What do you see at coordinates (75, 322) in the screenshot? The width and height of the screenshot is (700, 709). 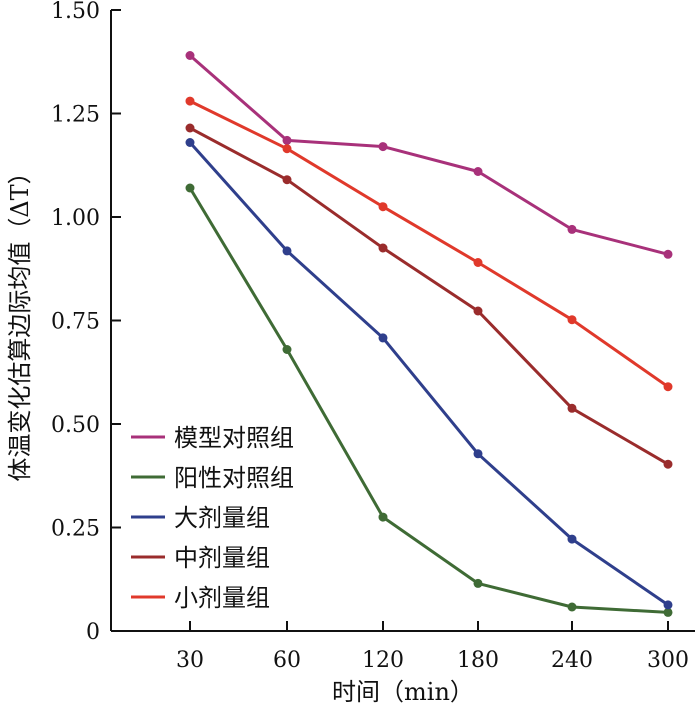 I see `y-tick-label: 0.75` at bounding box center [75, 322].